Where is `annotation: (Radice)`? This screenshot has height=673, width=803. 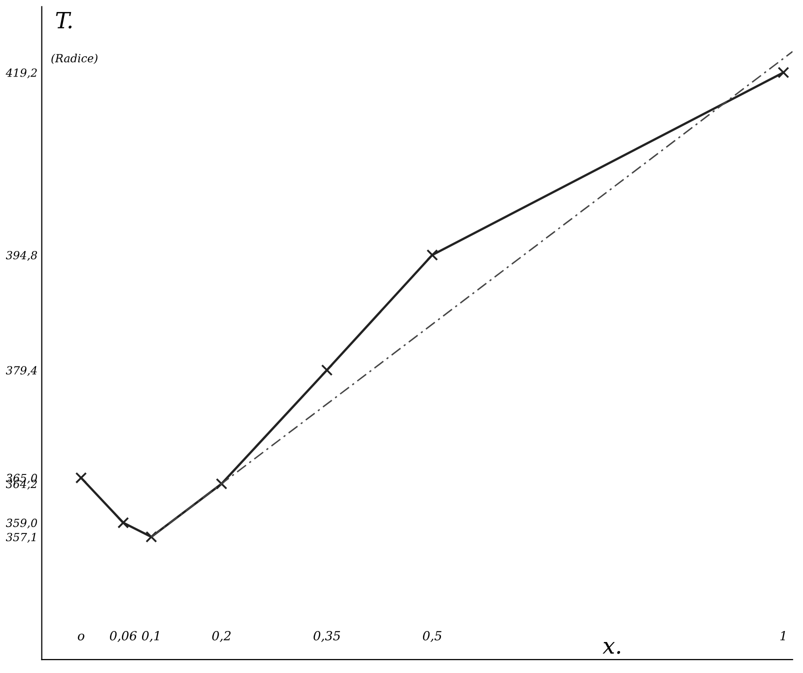
annotation: (Radice) is located at coordinates (74, 59).